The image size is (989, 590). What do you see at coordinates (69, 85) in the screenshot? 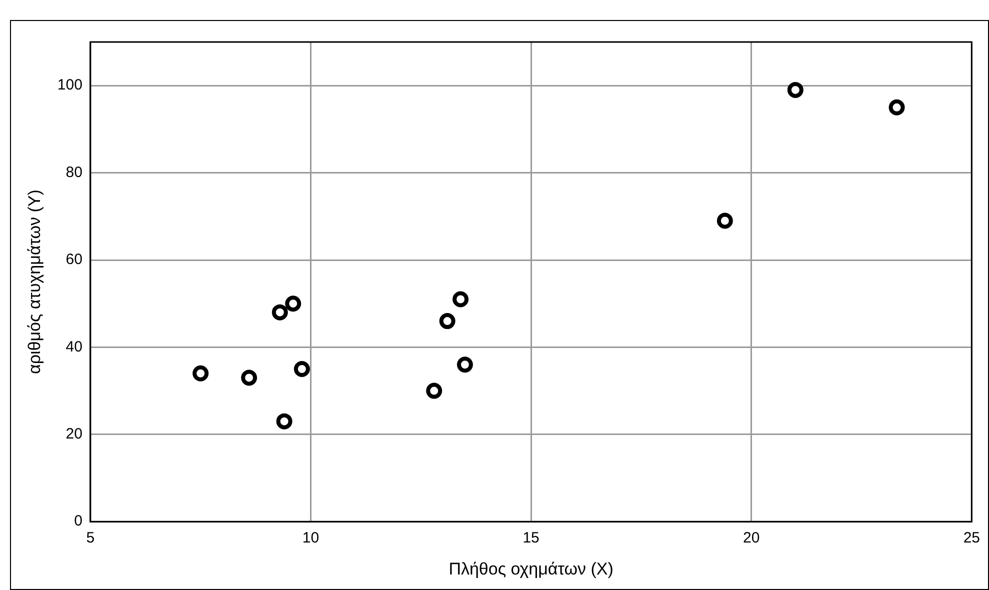
I see `y-tick-label: 100` at bounding box center [69, 85].